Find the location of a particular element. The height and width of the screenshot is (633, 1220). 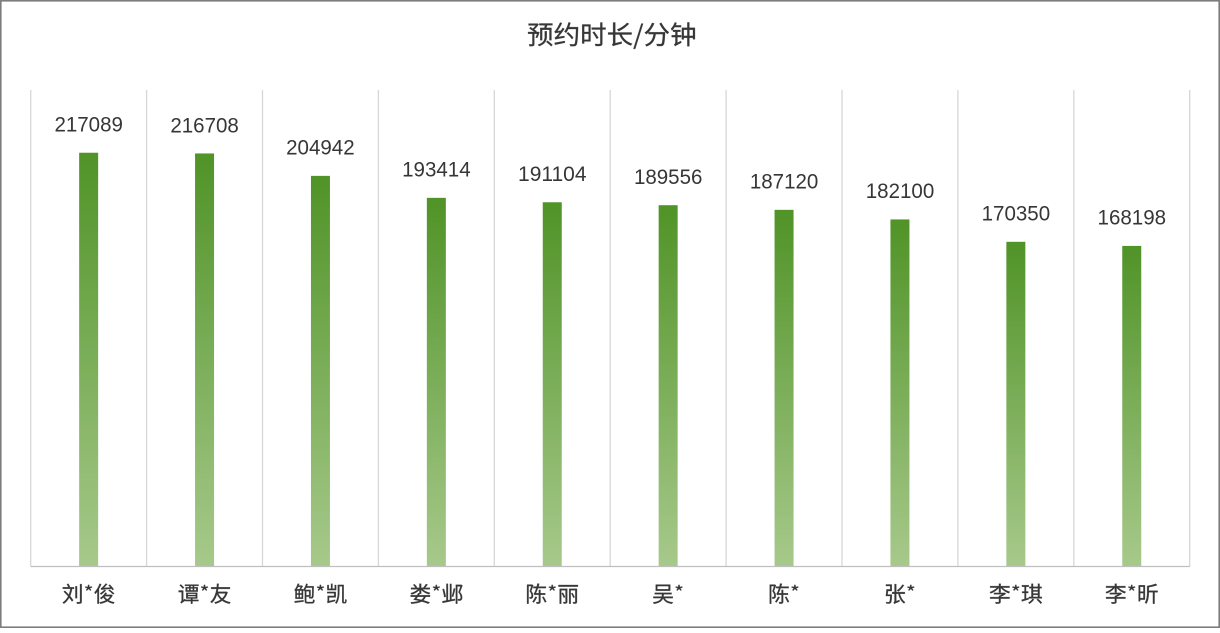

svg-text: 187120 is located at coordinates (784, 182).